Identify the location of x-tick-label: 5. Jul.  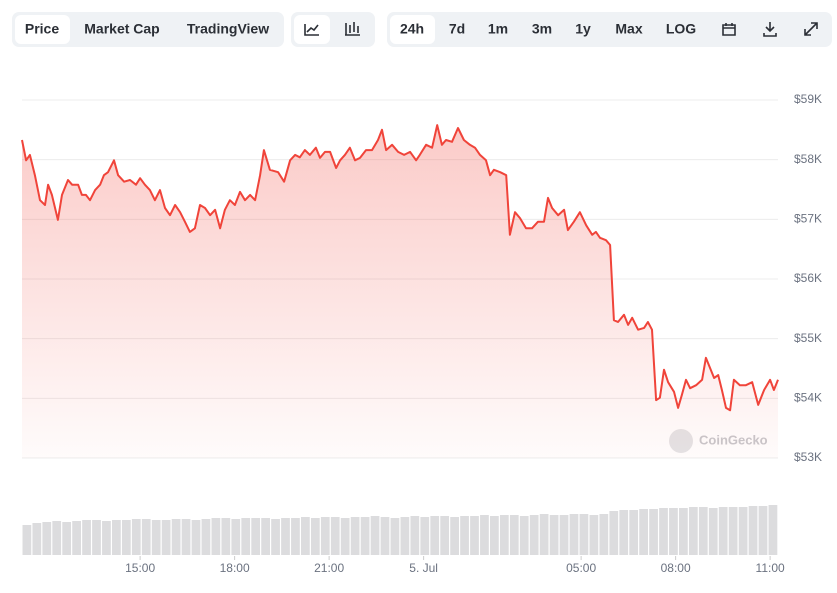
(423, 568).